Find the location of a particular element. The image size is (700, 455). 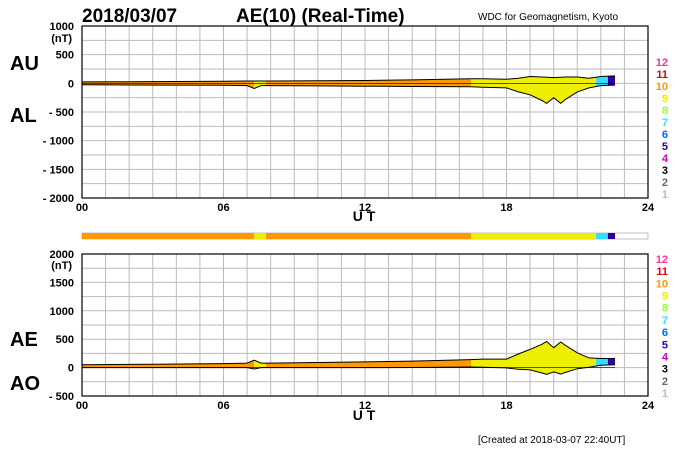

au-al-y-tick-label: - 1500 is located at coordinates (58, 170).